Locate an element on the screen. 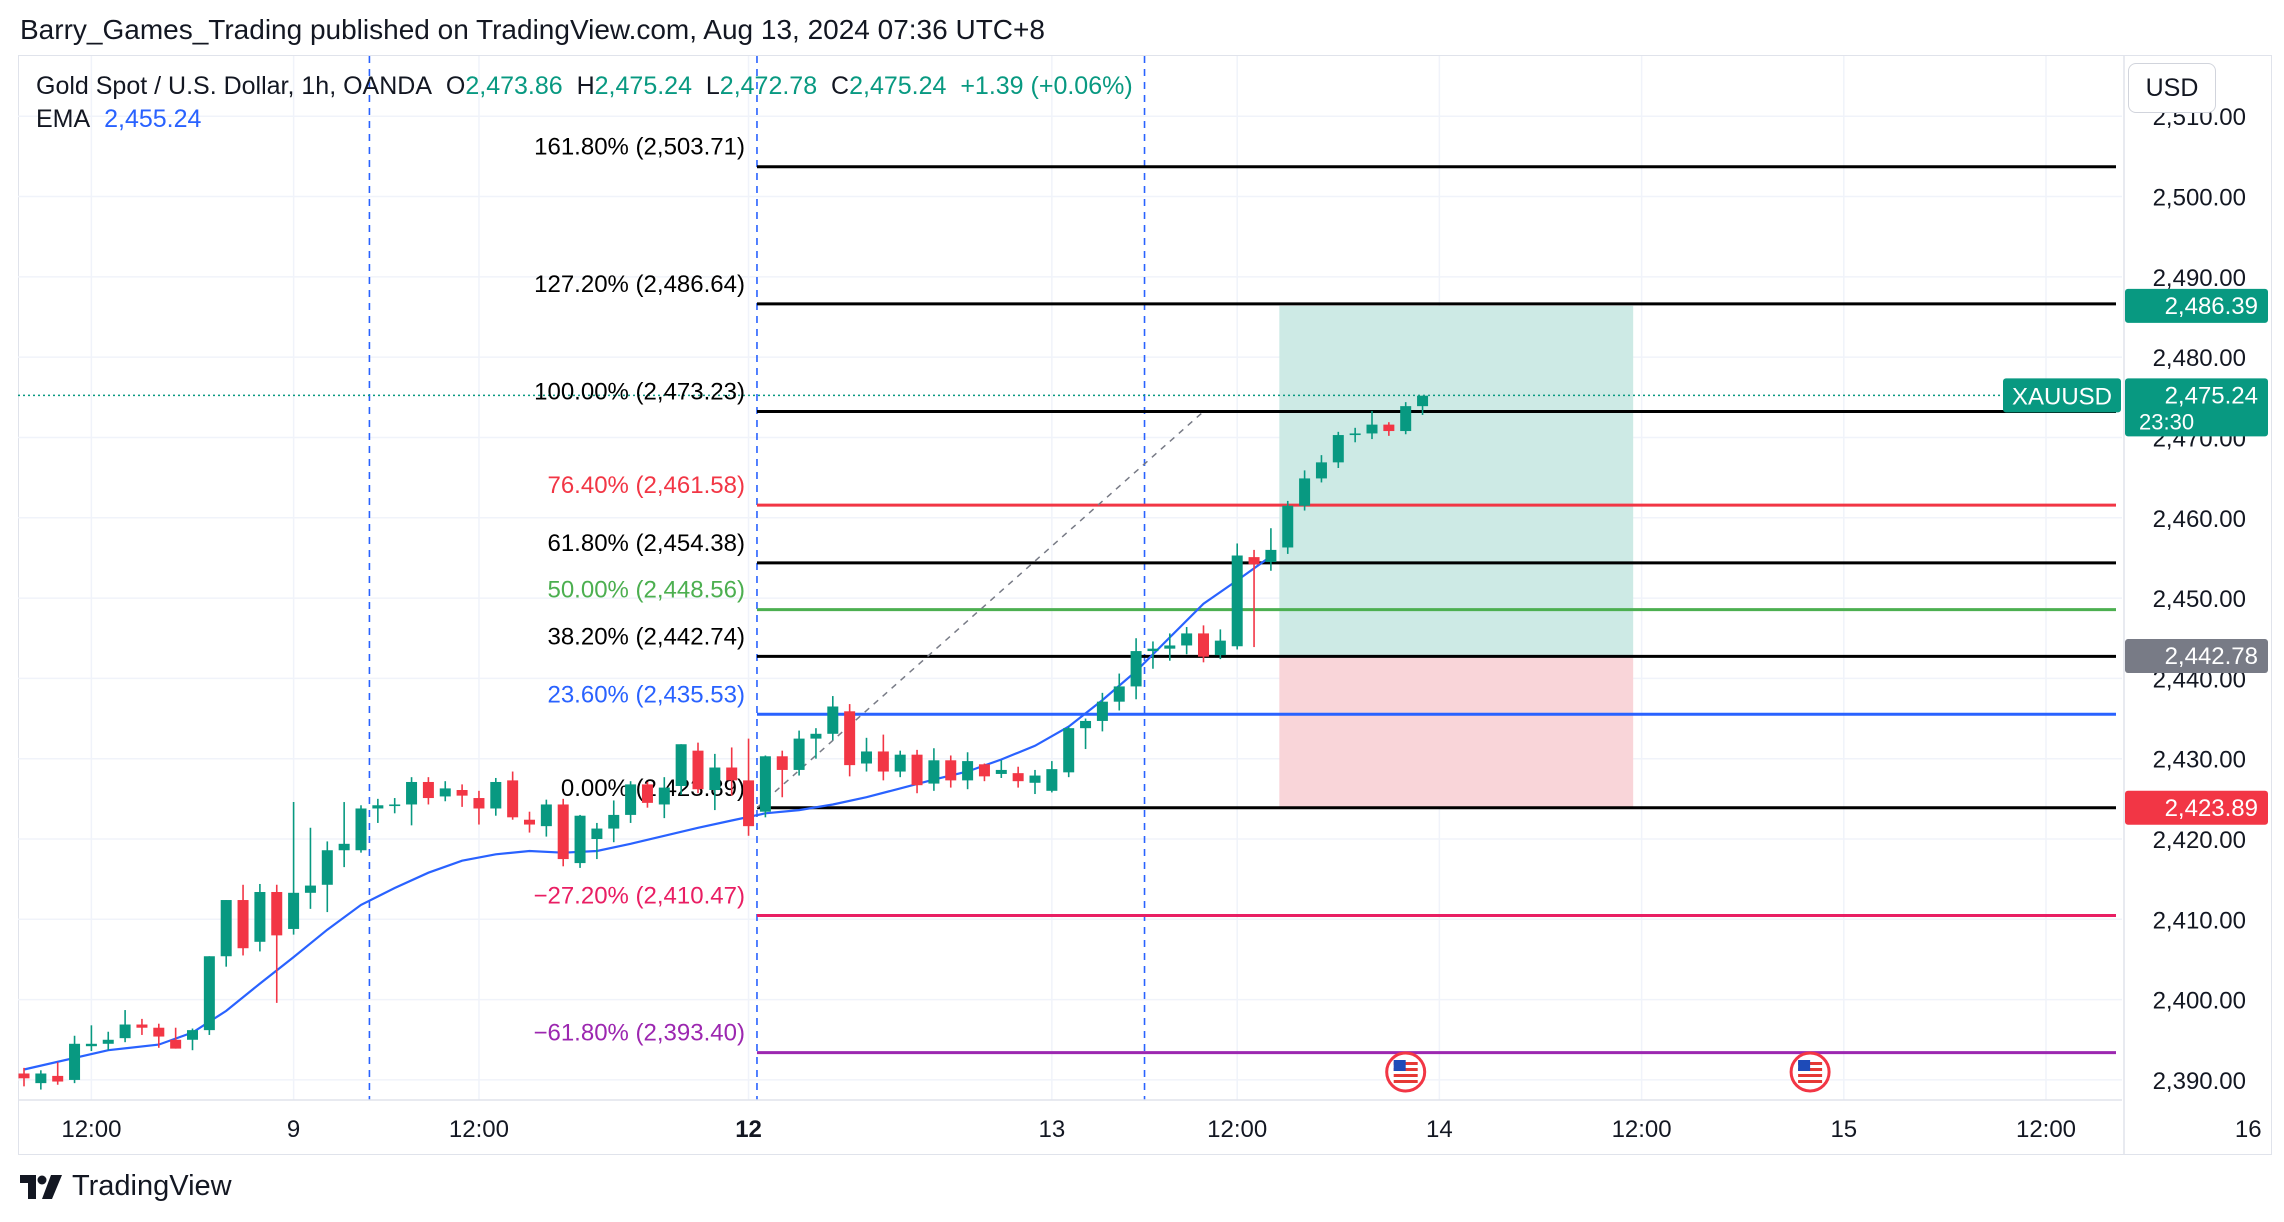 The height and width of the screenshot is (1222, 2284). symbol-tag-bg is located at coordinates (2062, 395).